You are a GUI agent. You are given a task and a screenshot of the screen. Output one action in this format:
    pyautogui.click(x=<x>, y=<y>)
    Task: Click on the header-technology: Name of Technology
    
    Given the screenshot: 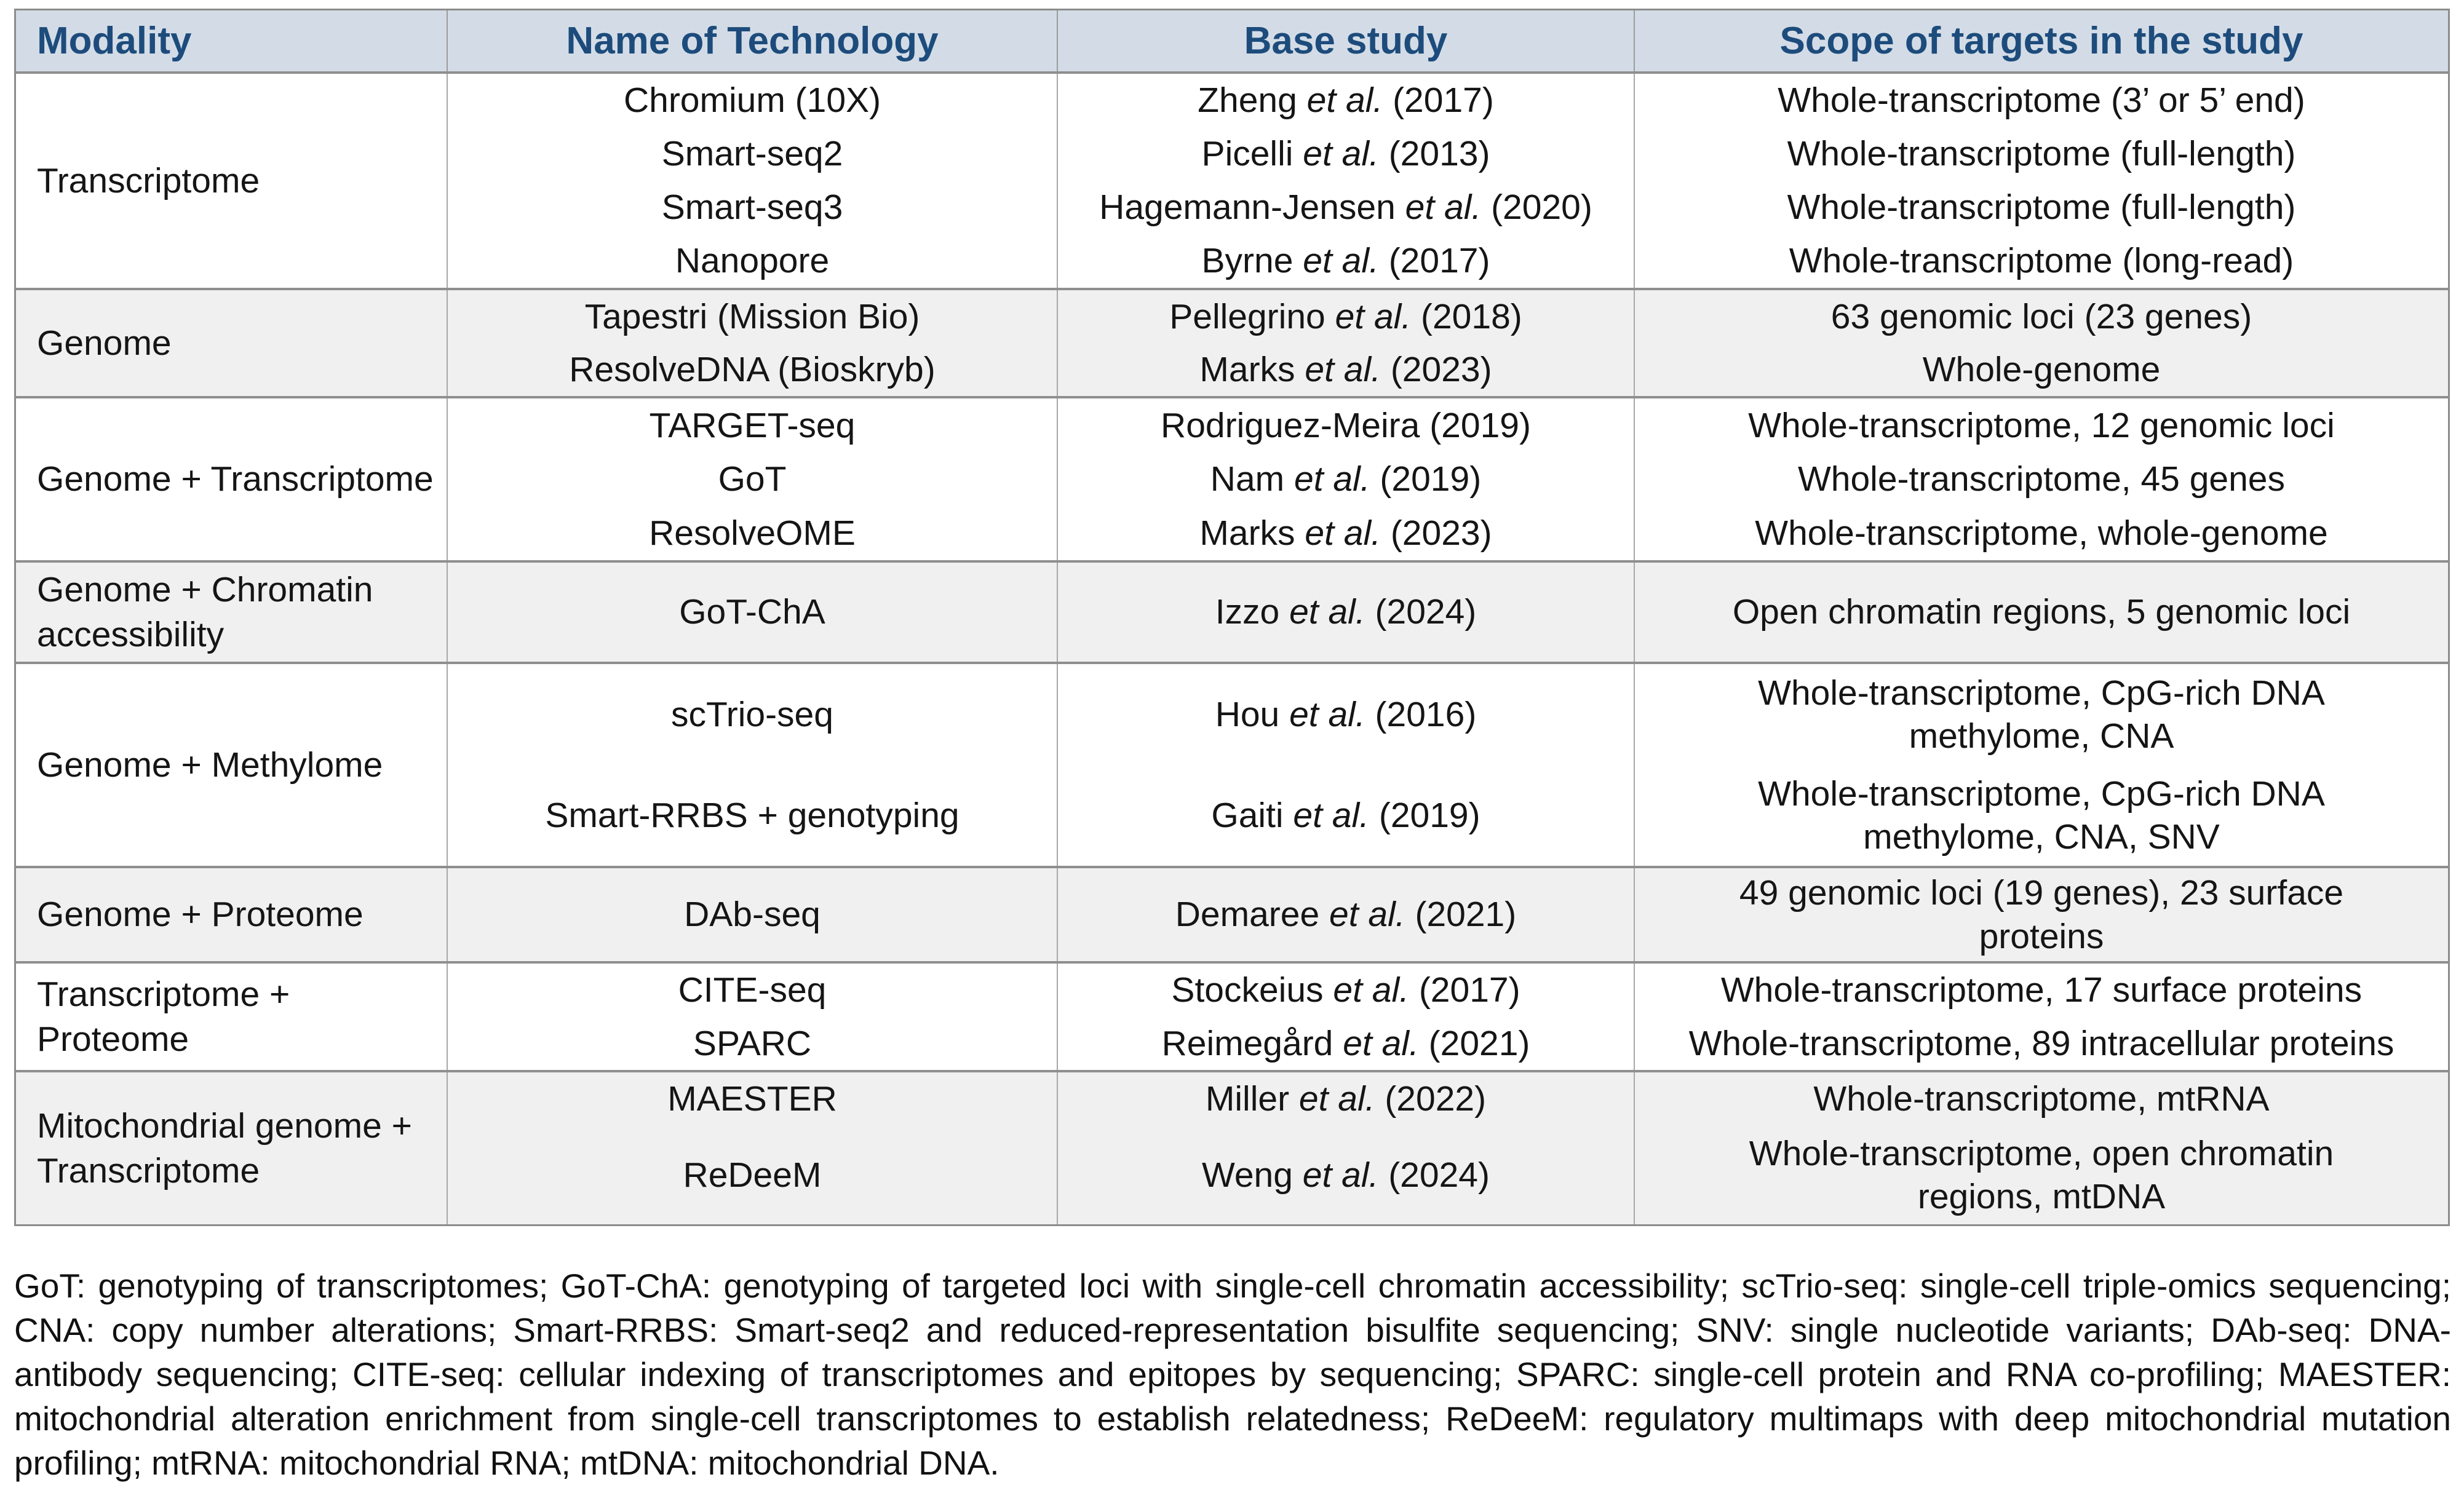 What is the action you would take?
    pyautogui.click(x=752, y=40)
    